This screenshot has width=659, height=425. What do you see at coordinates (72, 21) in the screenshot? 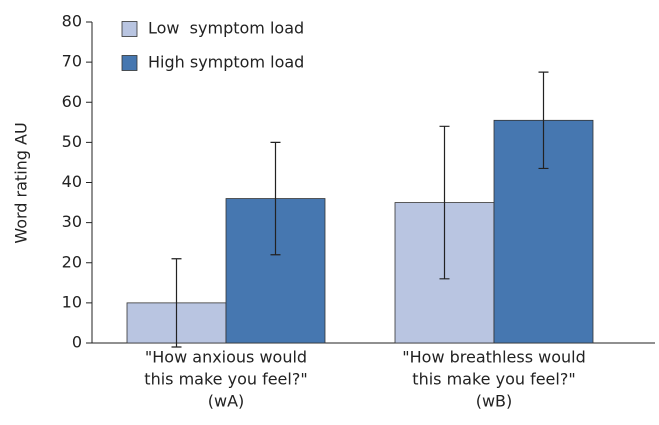
I see `y-tick-label: 80` at bounding box center [72, 21].